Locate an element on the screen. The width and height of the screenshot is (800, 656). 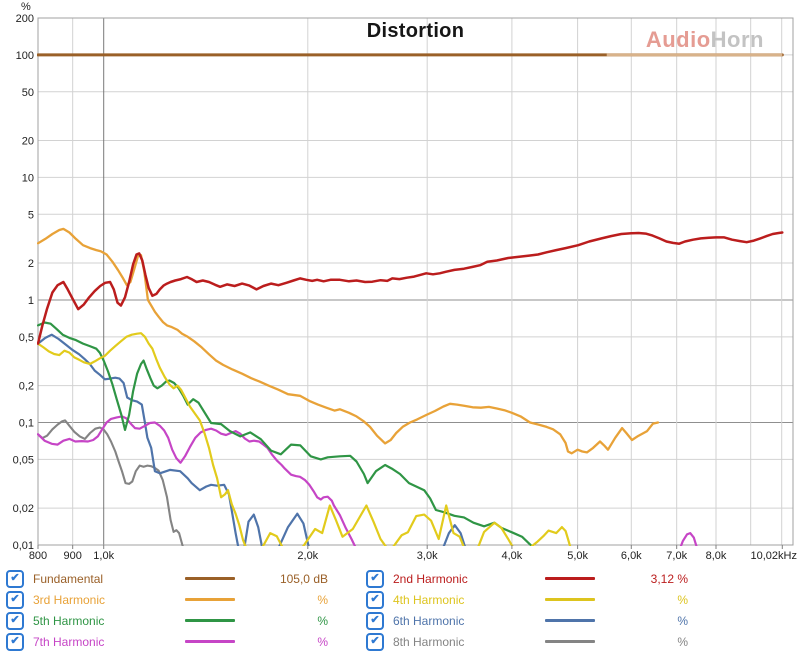
curve-h8 is located at coordinates (110, 482).